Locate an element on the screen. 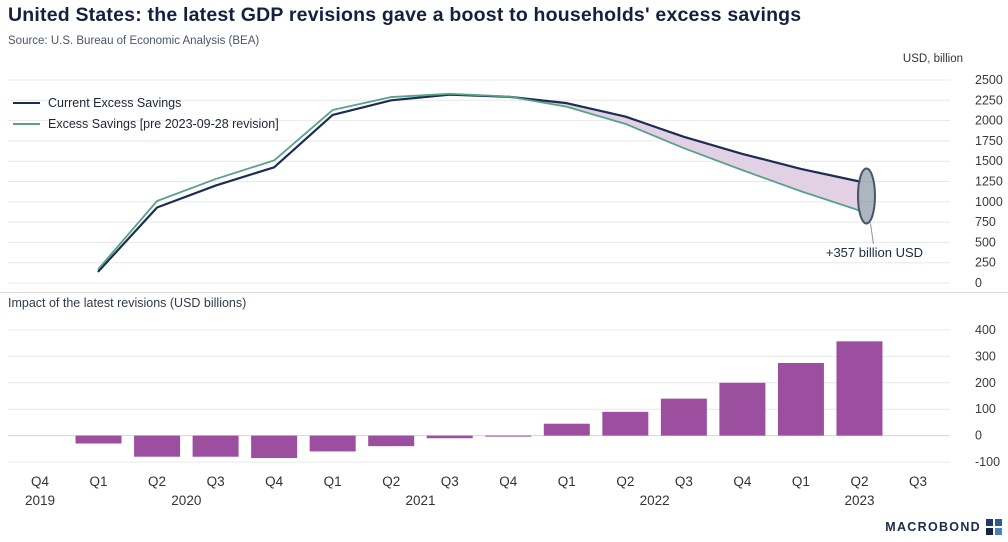  legend-item-current: Current Excess Savings is located at coordinates (146, 102).